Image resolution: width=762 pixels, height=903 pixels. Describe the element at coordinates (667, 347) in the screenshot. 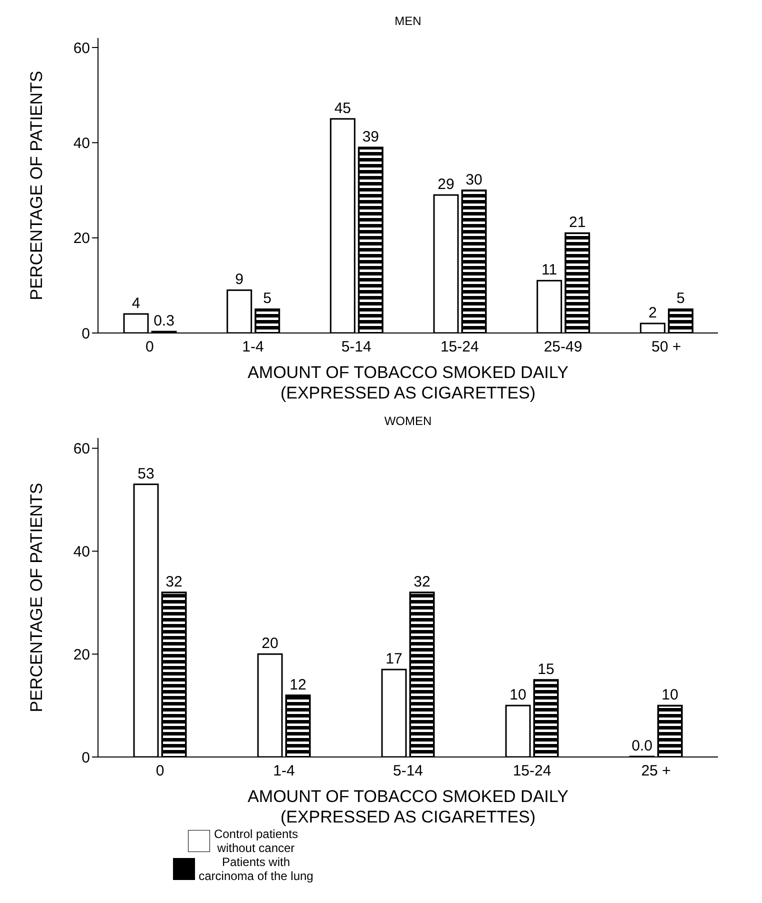

I see `x-tick-label: 50 +` at that location.